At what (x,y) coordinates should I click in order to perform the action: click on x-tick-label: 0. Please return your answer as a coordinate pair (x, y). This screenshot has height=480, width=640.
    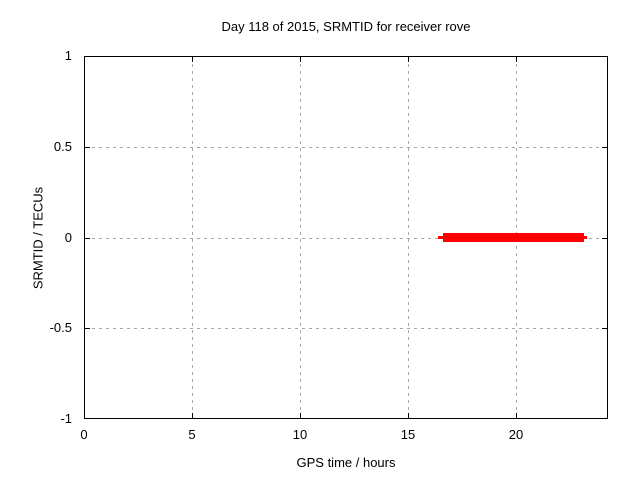
    Looking at the image, I should click on (84, 434).